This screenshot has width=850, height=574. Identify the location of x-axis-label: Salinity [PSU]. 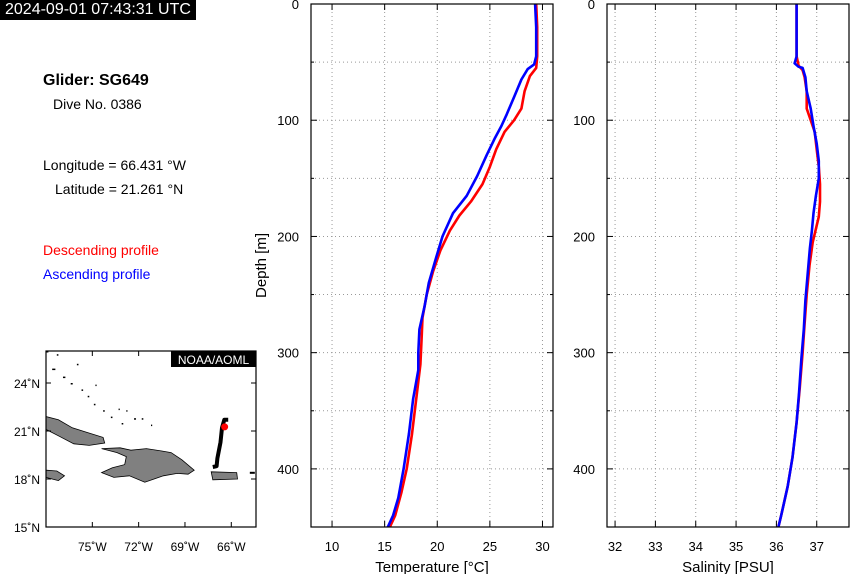
(728, 566).